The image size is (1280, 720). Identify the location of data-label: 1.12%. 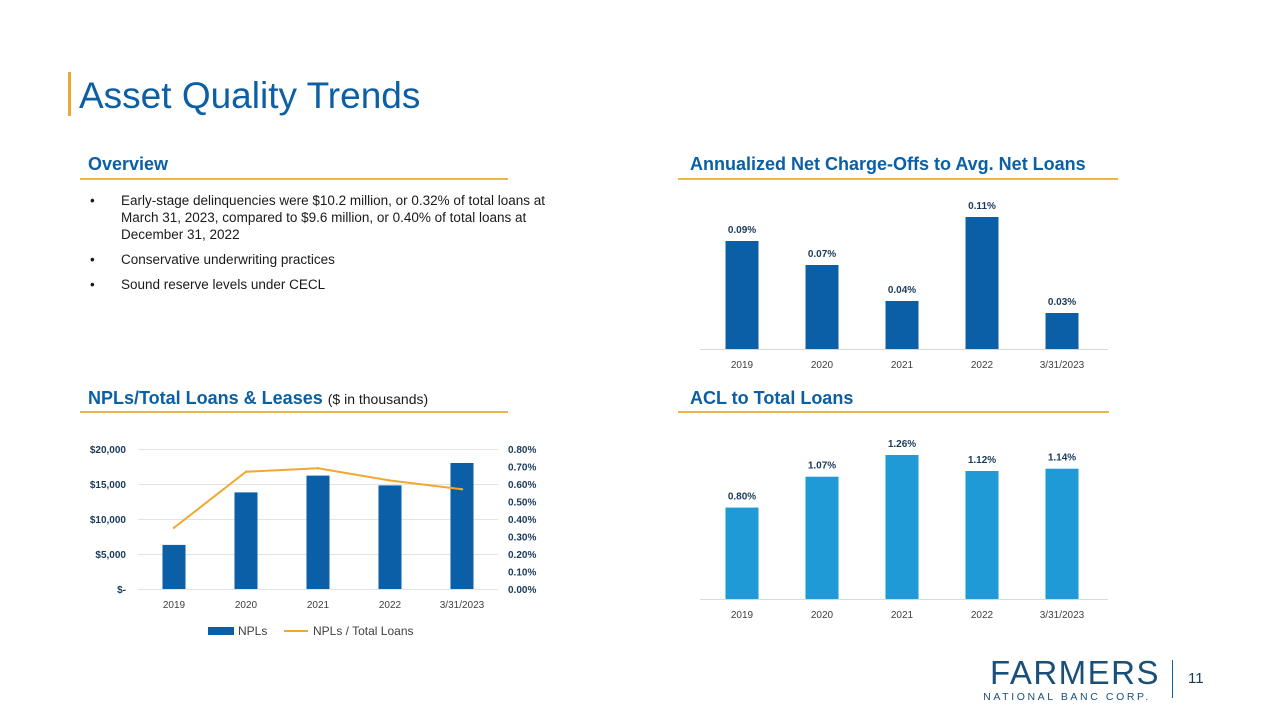
(982, 460).